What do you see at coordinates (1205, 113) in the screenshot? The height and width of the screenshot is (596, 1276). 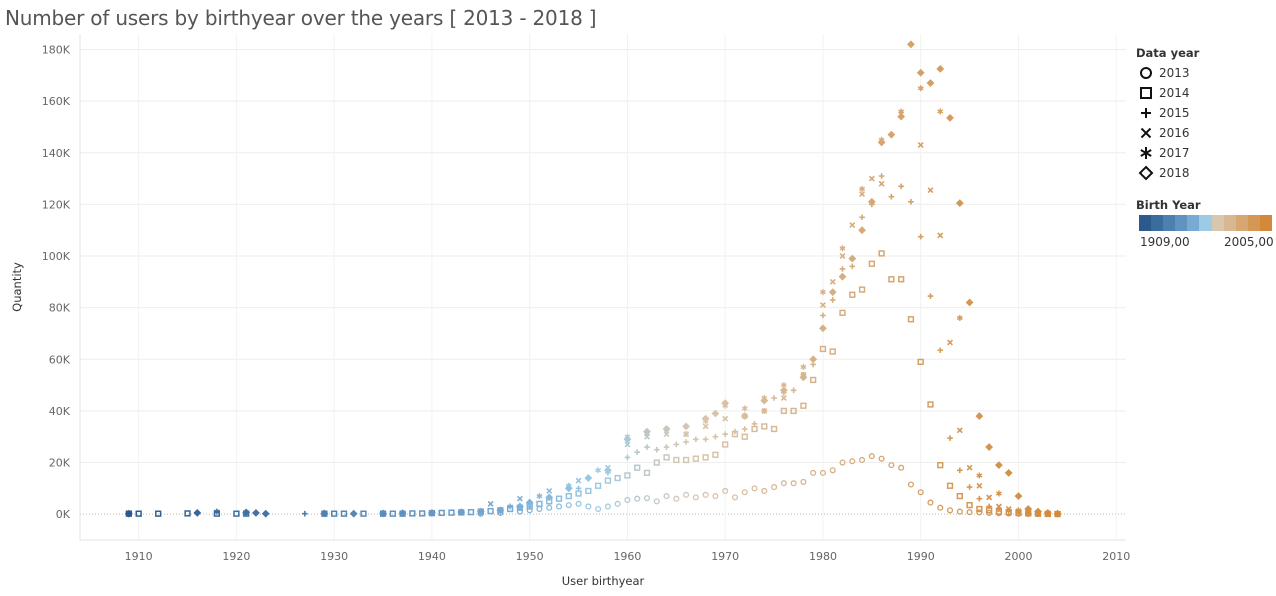 I see `legend-item-2015: 2015` at bounding box center [1205, 113].